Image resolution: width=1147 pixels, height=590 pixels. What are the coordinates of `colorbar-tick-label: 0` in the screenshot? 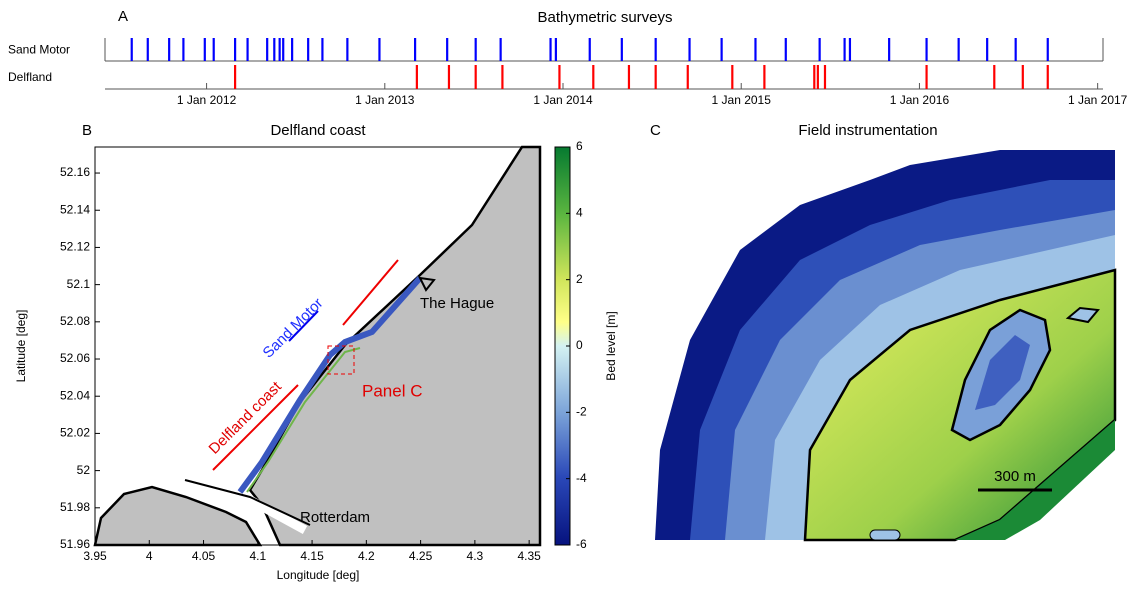 It's located at (579, 345).